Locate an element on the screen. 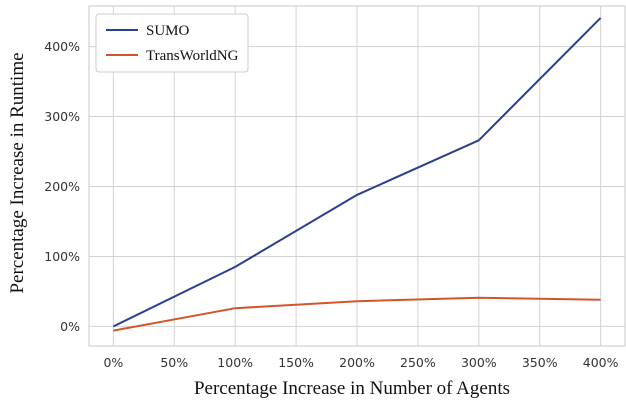  y-tick-label: 400% is located at coordinates (62, 46).